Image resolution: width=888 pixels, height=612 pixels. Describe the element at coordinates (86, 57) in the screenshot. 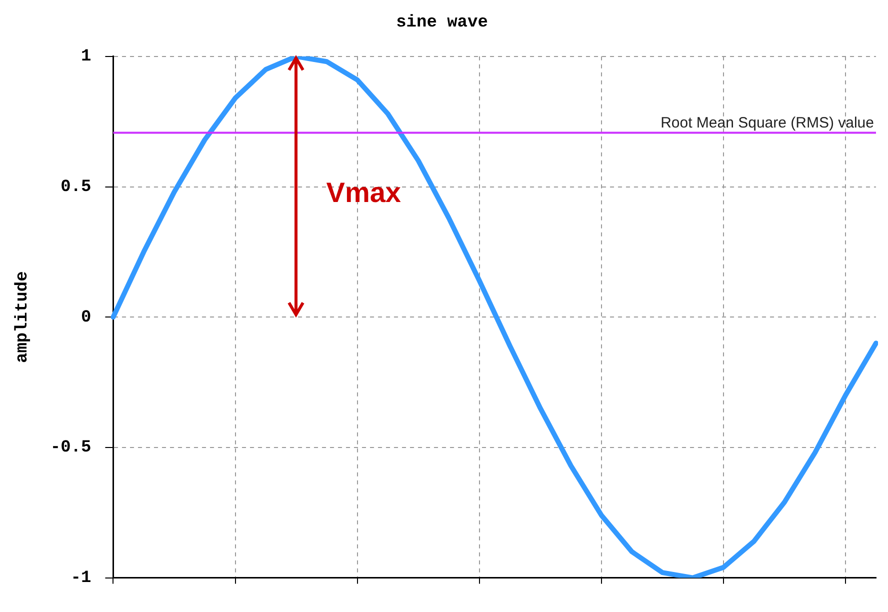

I see `y-tick-label: 1` at that location.